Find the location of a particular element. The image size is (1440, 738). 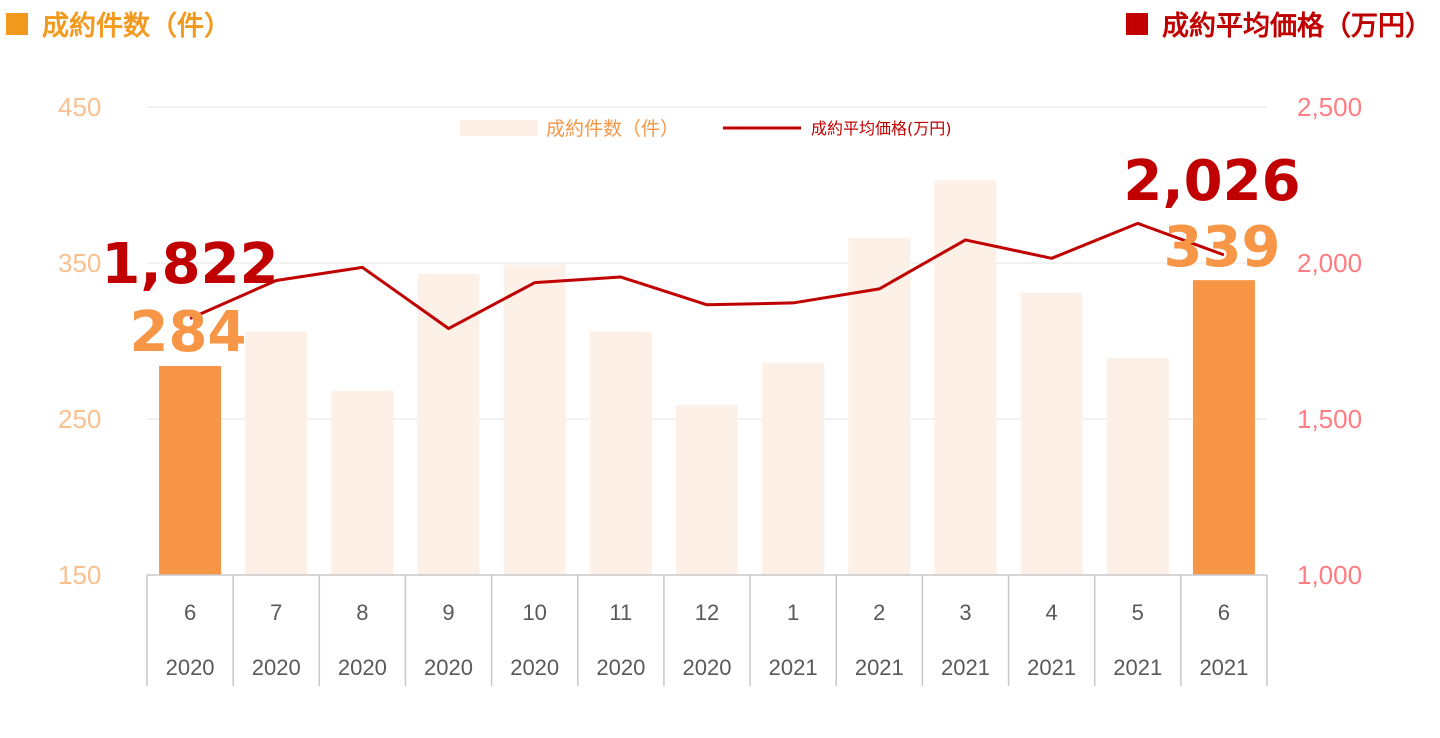

legend-line-label: 成約平均価格(万円) is located at coordinates (881, 128).